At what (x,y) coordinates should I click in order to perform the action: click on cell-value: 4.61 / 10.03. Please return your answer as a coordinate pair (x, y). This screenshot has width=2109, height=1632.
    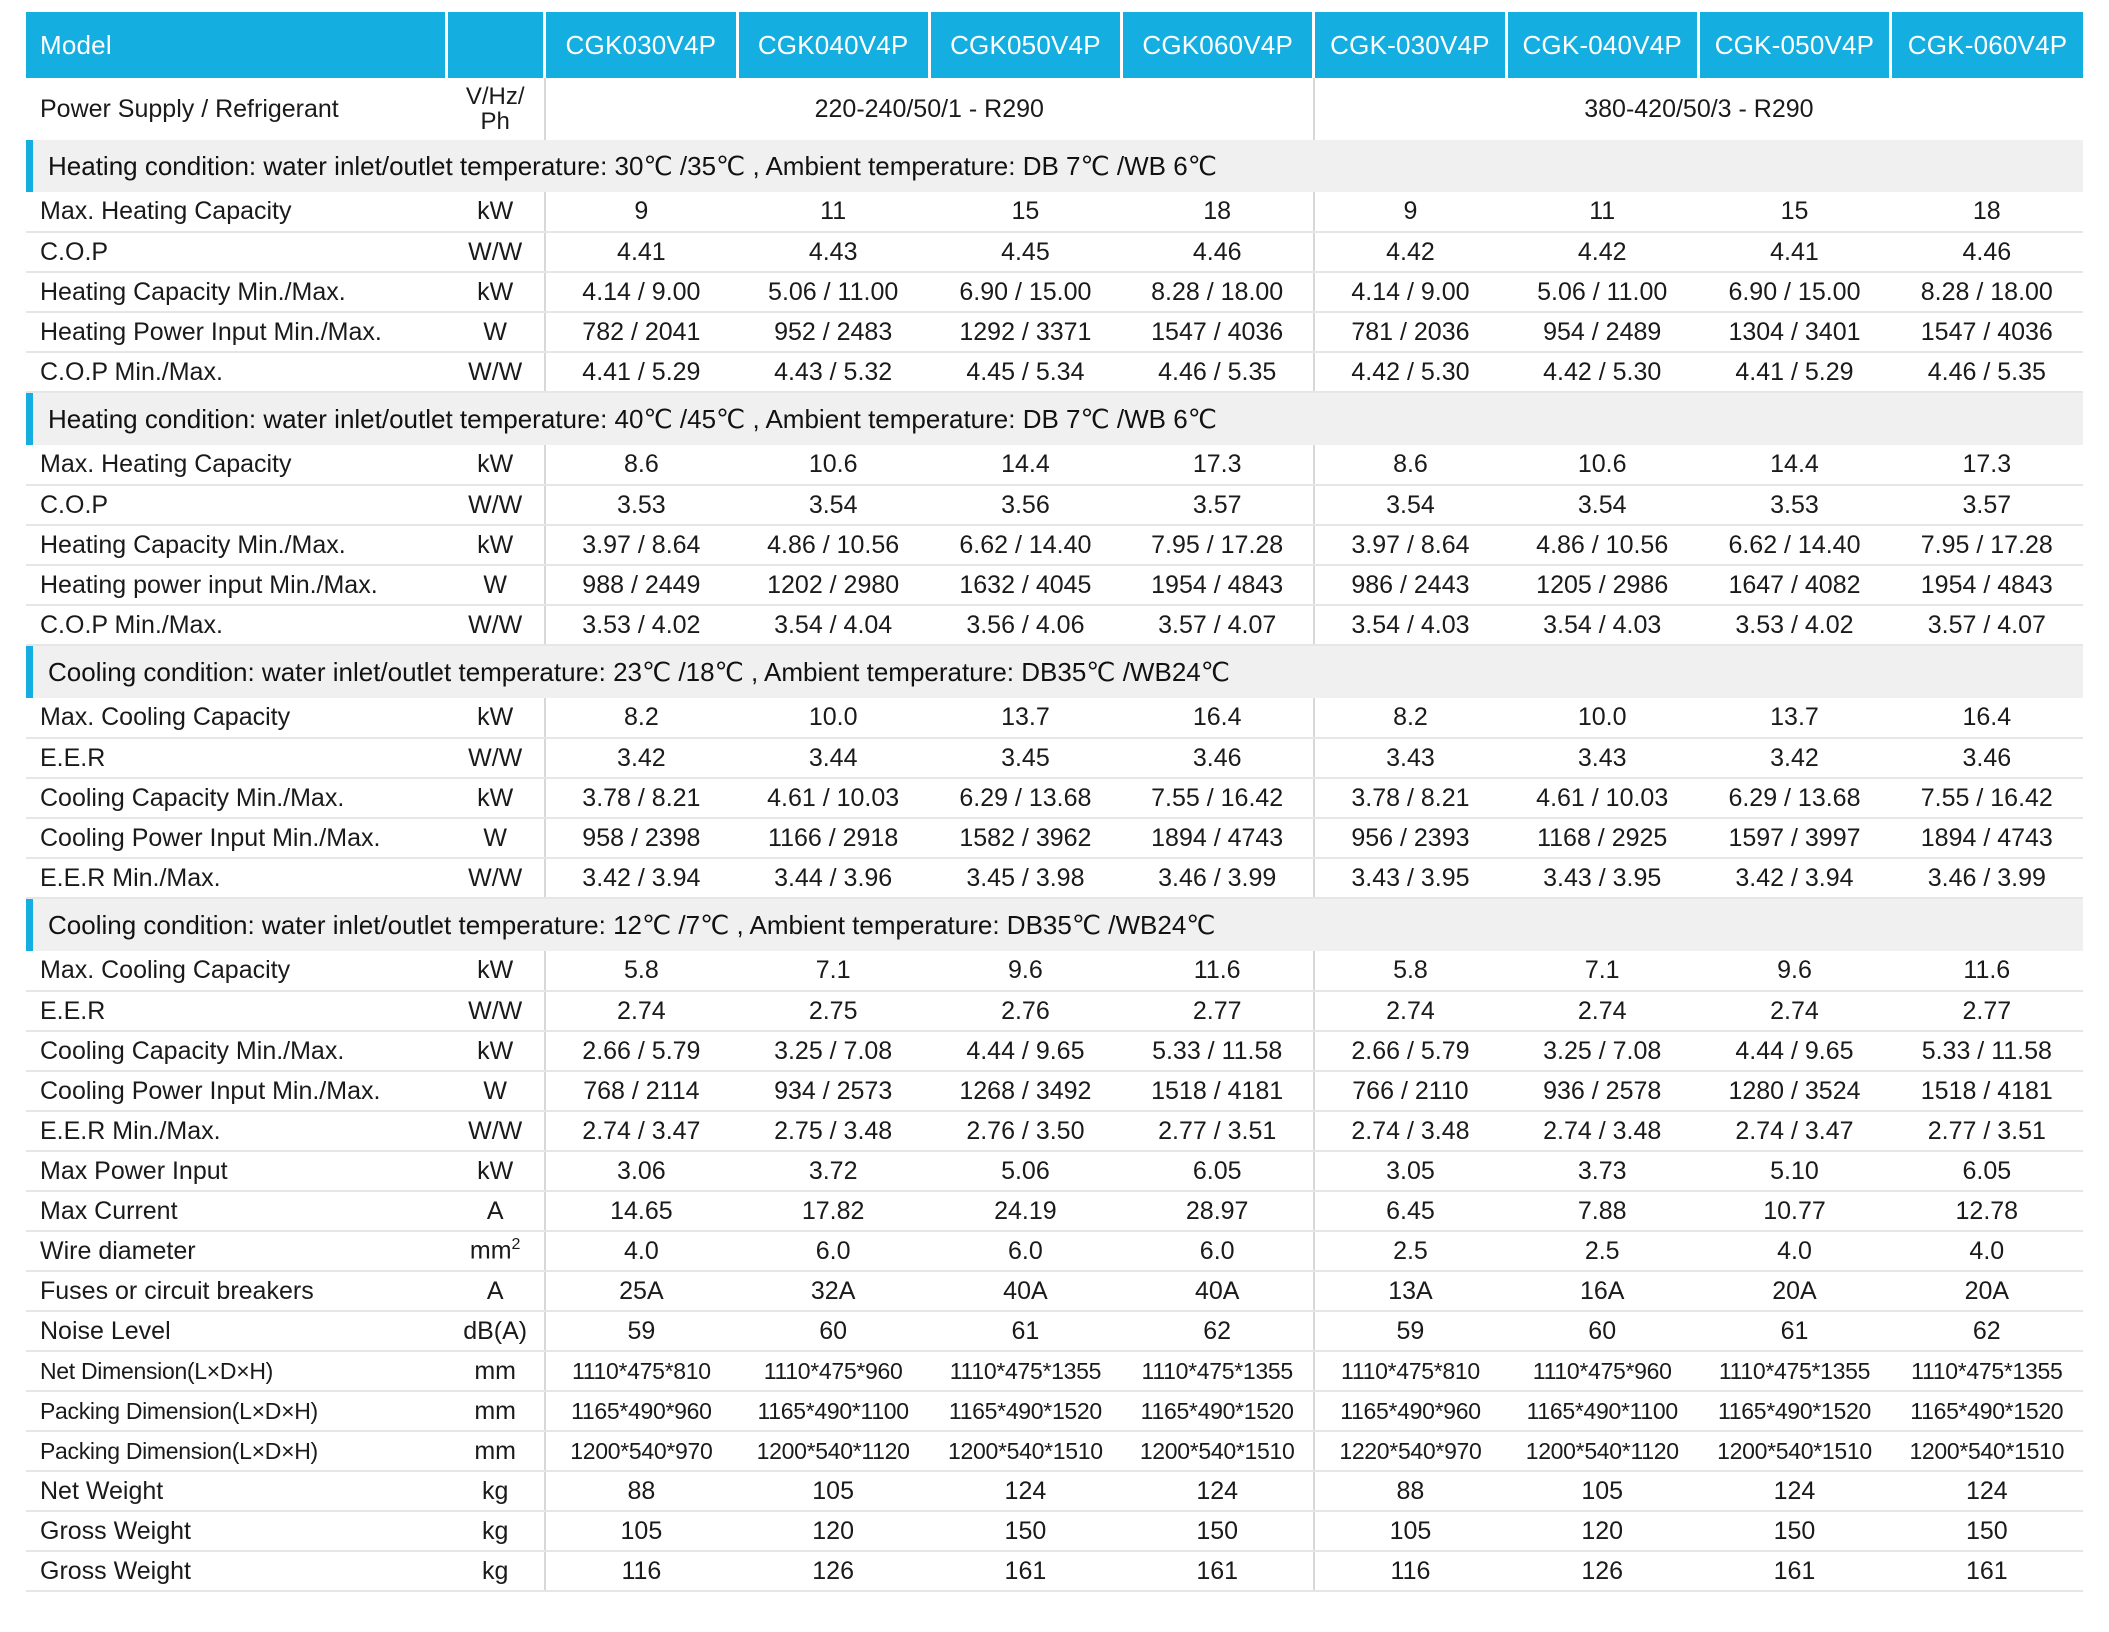
    Looking at the image, I should click on (1602, 798).